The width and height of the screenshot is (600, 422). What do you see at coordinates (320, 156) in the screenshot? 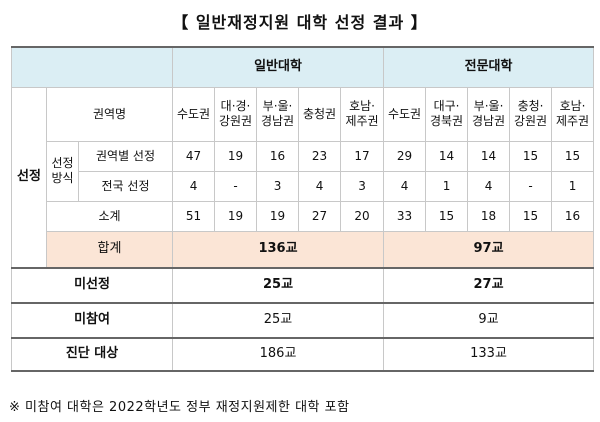
I see `cell: 23` at bounding box center [320, 156].